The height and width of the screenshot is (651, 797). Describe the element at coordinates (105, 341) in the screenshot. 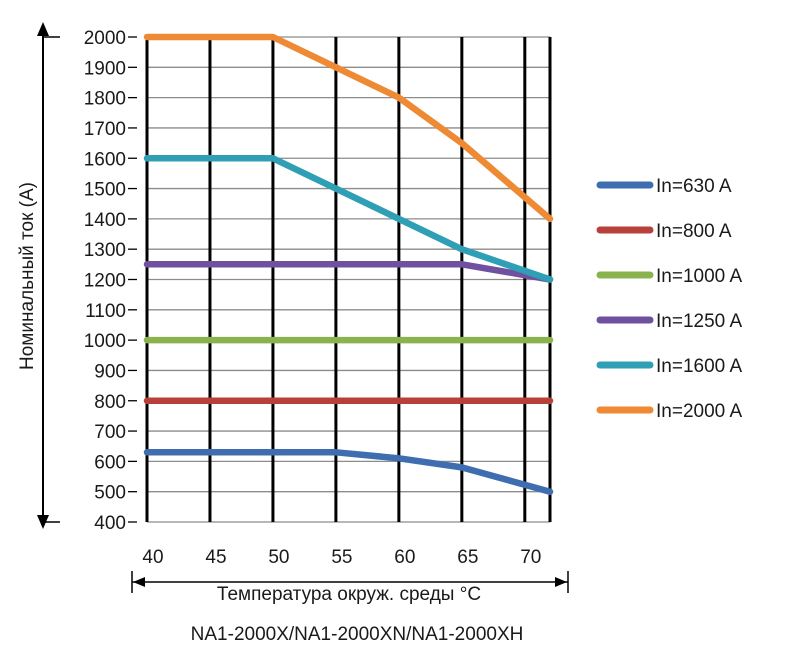

I see `y-tick-label: 1000` at that location.